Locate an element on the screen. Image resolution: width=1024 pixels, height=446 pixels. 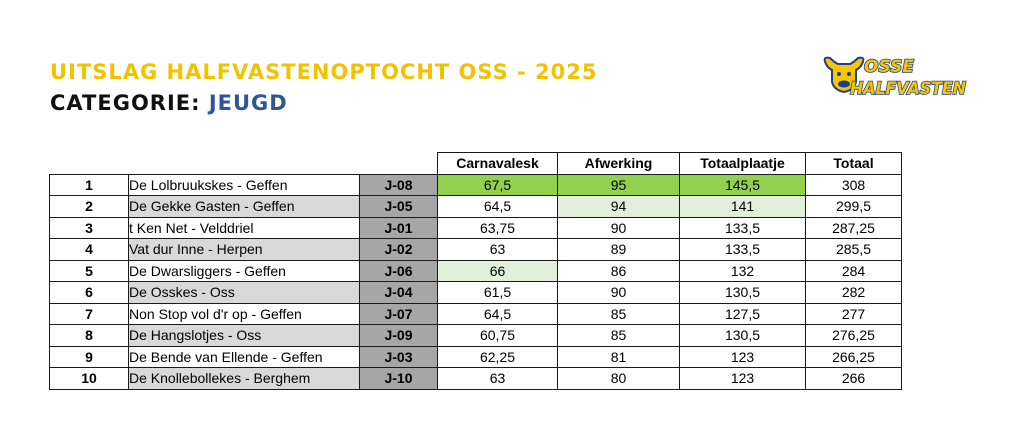
code-cell: J-06 is located at coordinates (398, 270).